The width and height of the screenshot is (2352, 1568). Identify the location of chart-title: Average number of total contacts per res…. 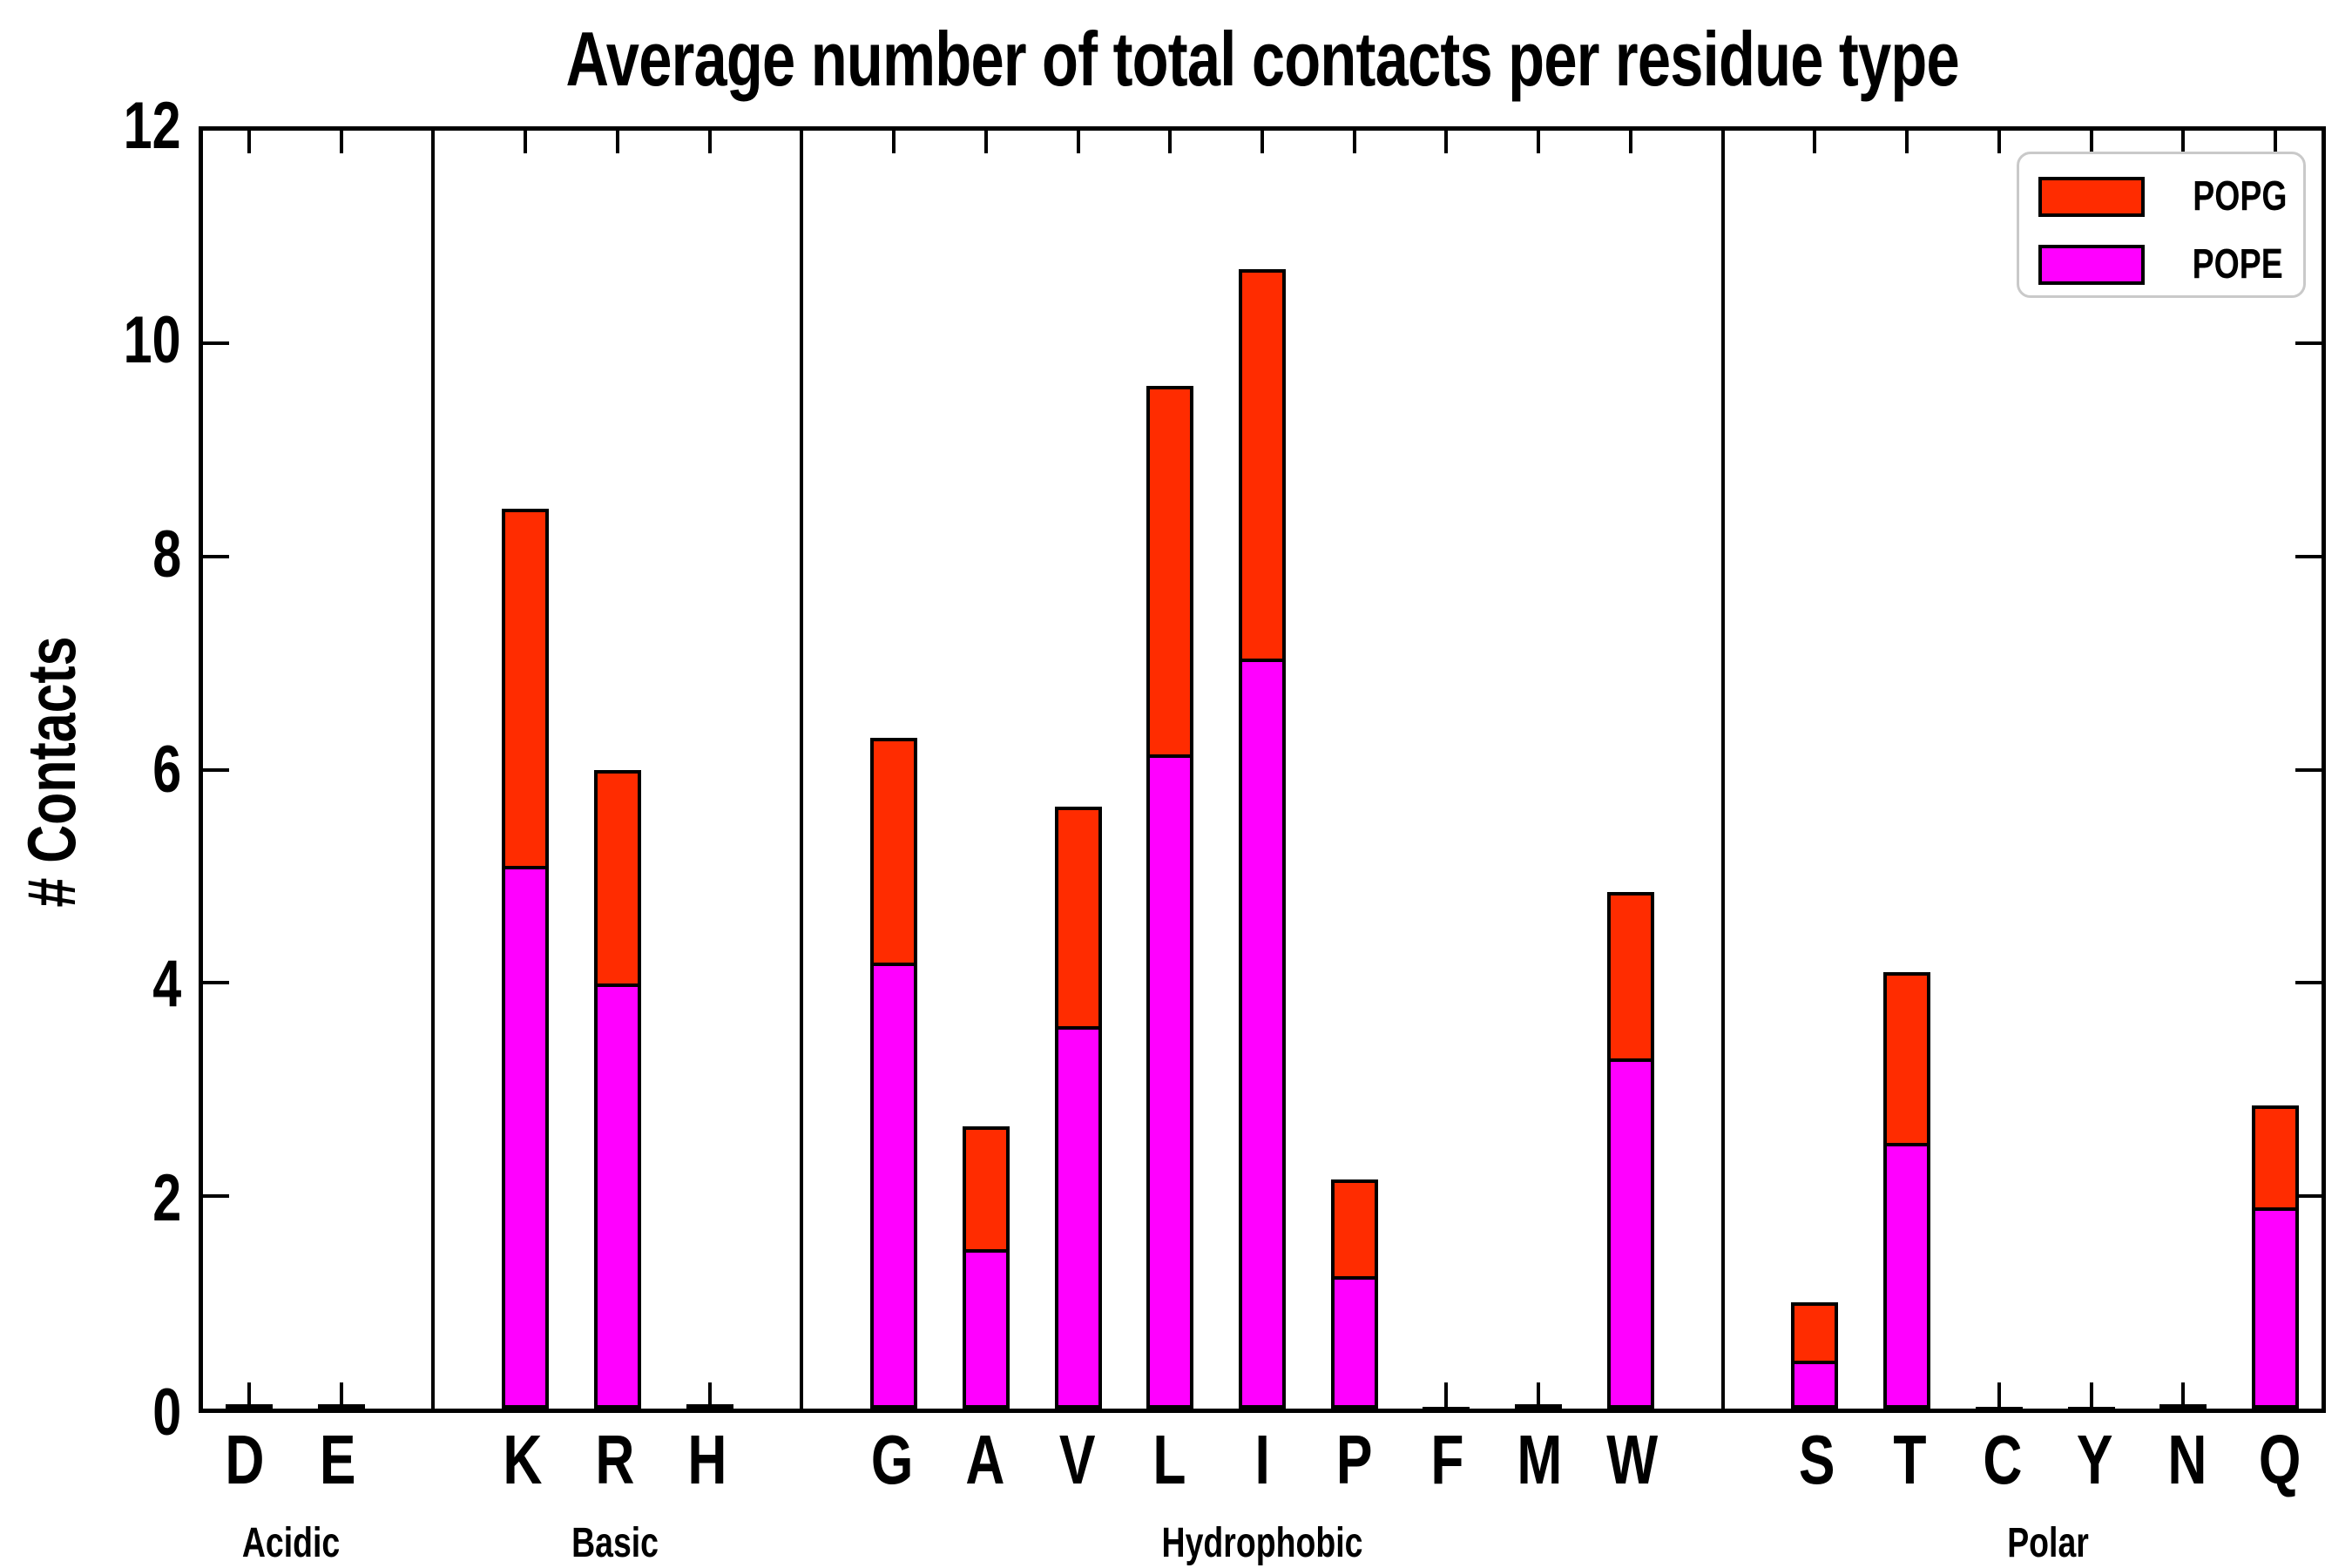
(1262, 59).